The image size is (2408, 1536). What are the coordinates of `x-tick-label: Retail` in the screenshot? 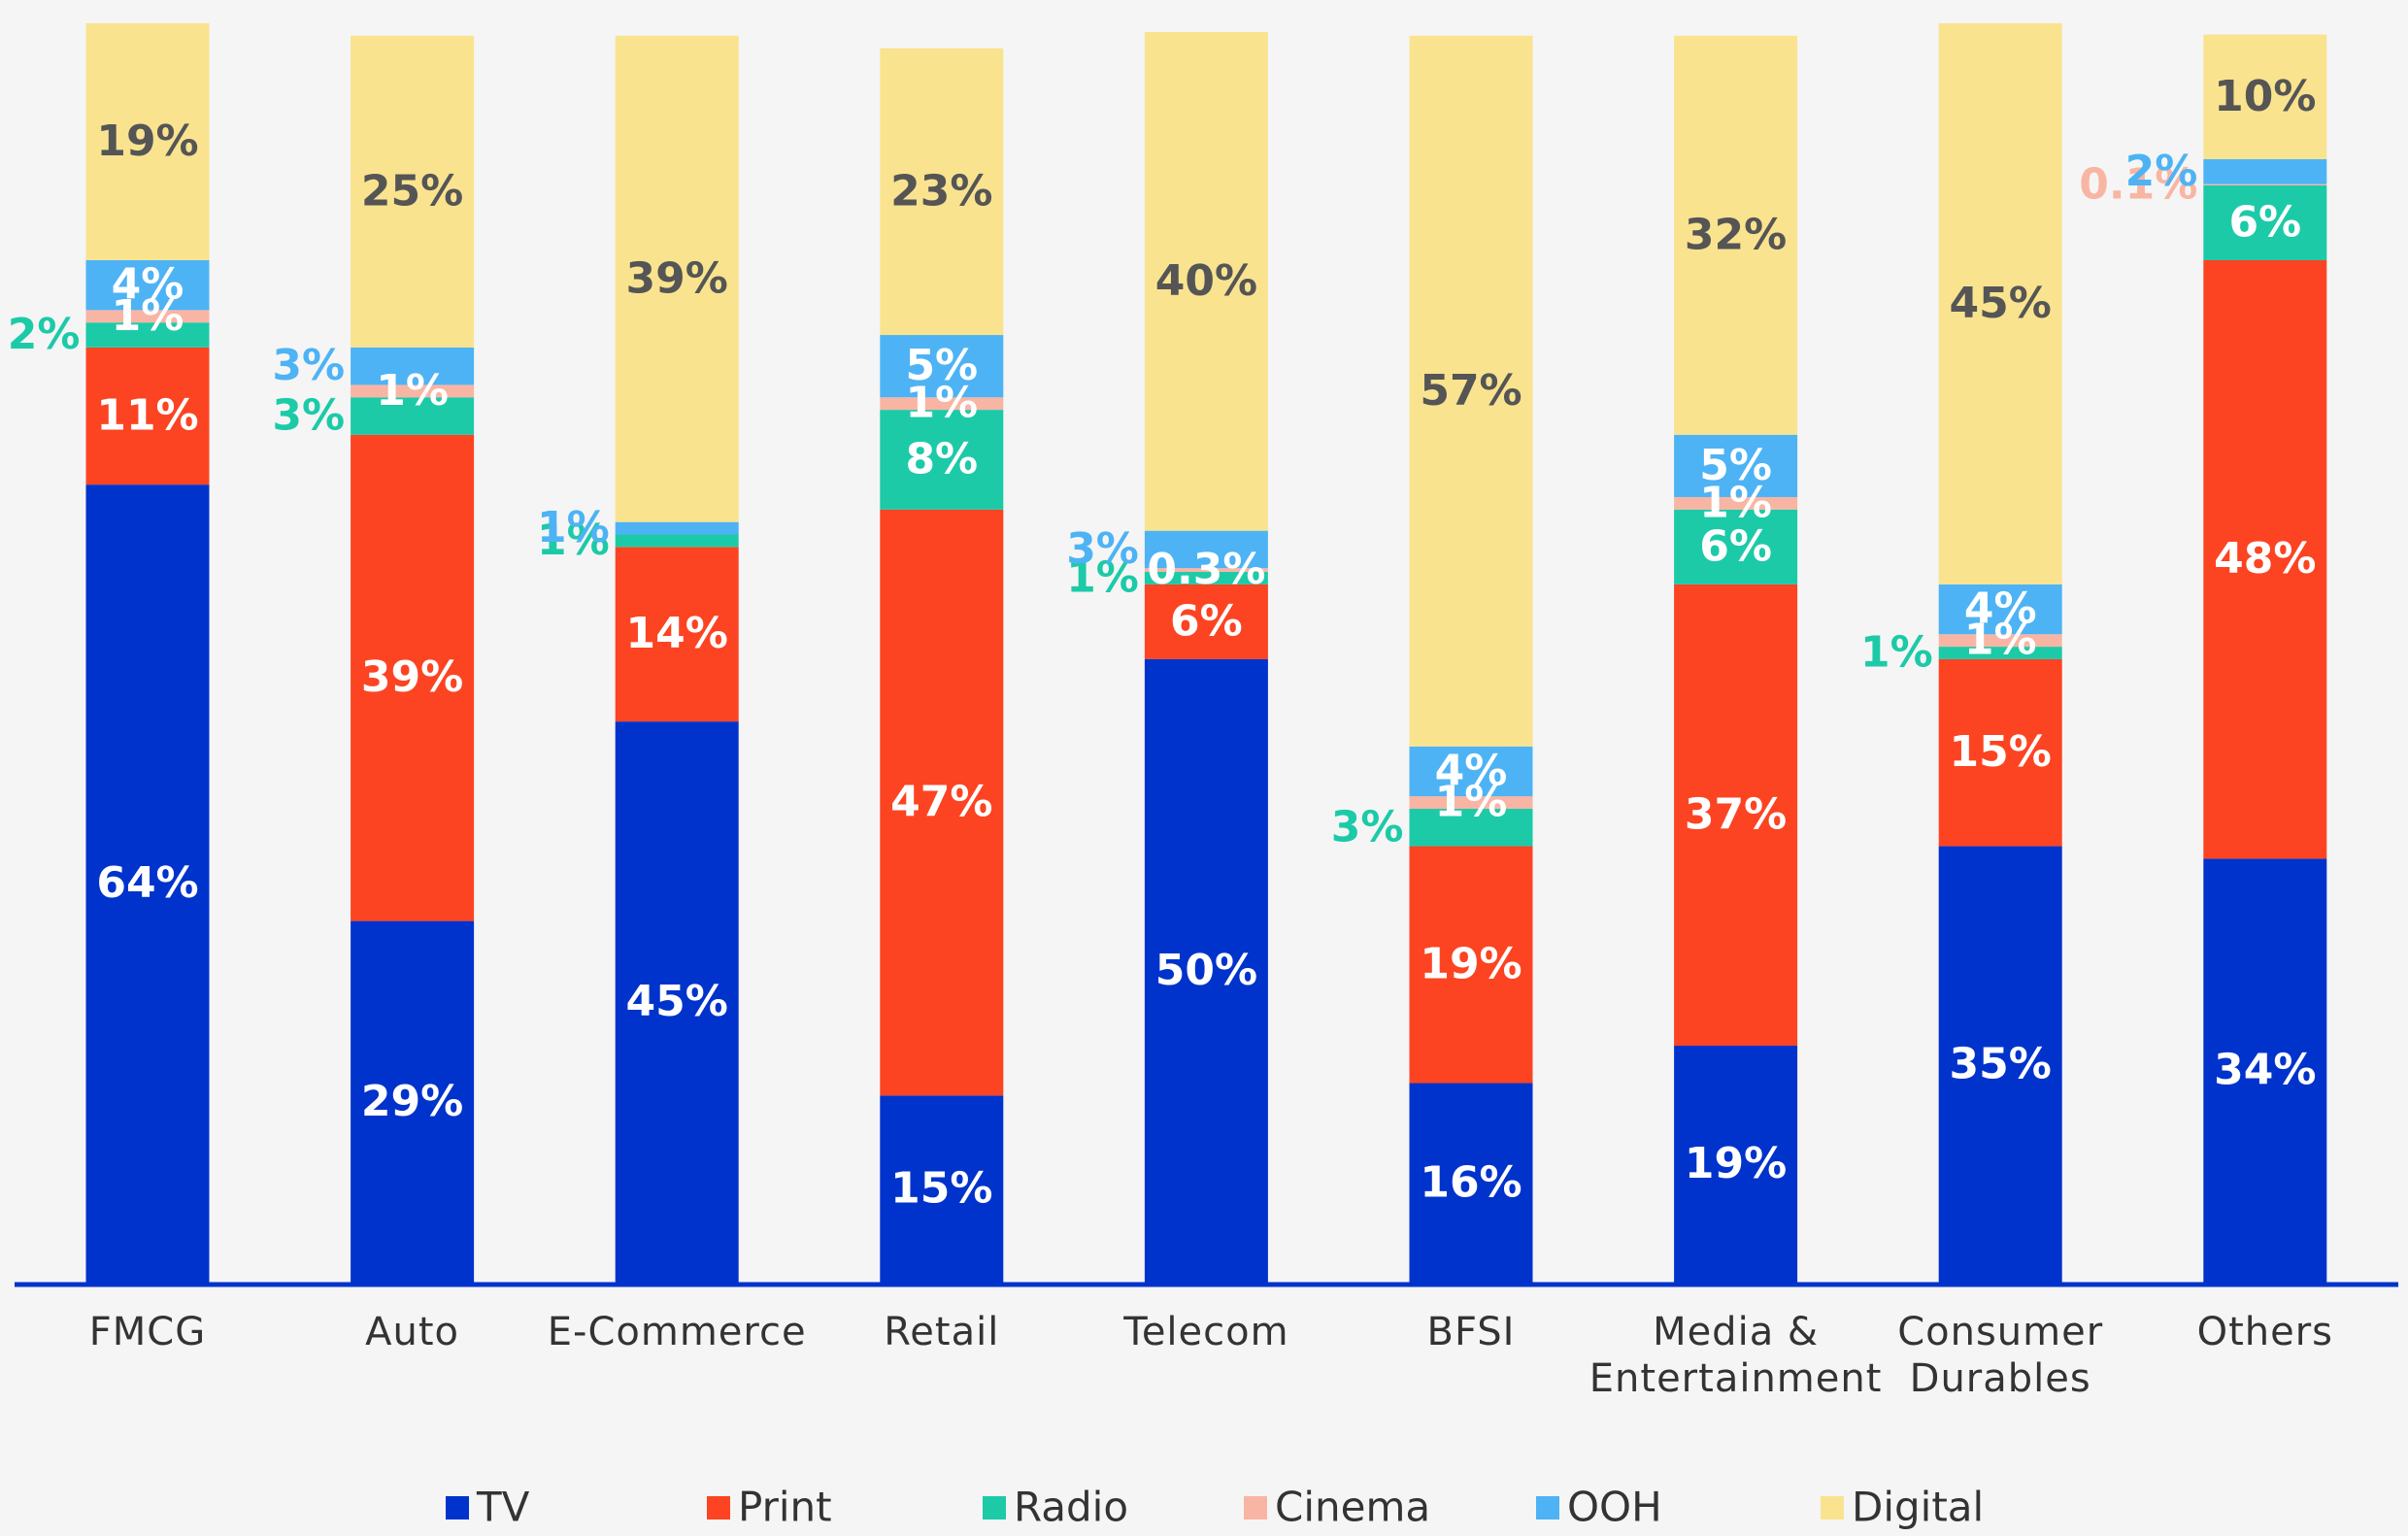 It's located at (942, 1332).